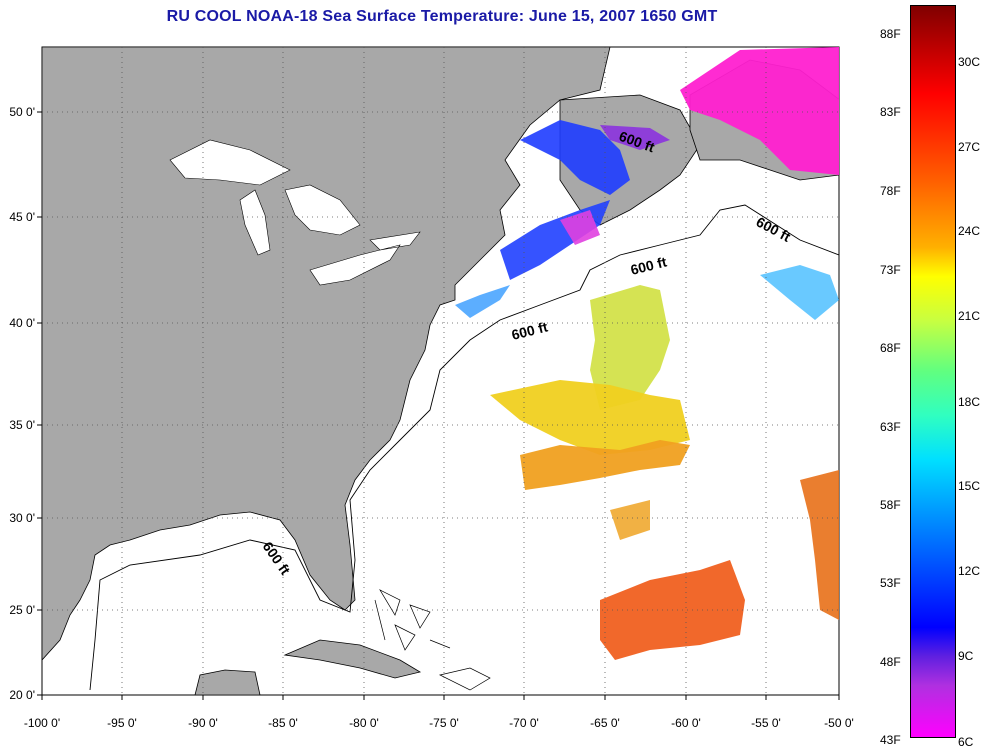 This screenshot has height=754, width=984. What do you see at coordinates (295, 212) in the screenshot?
I see `great-lakes` at bounding box center [295, 212].